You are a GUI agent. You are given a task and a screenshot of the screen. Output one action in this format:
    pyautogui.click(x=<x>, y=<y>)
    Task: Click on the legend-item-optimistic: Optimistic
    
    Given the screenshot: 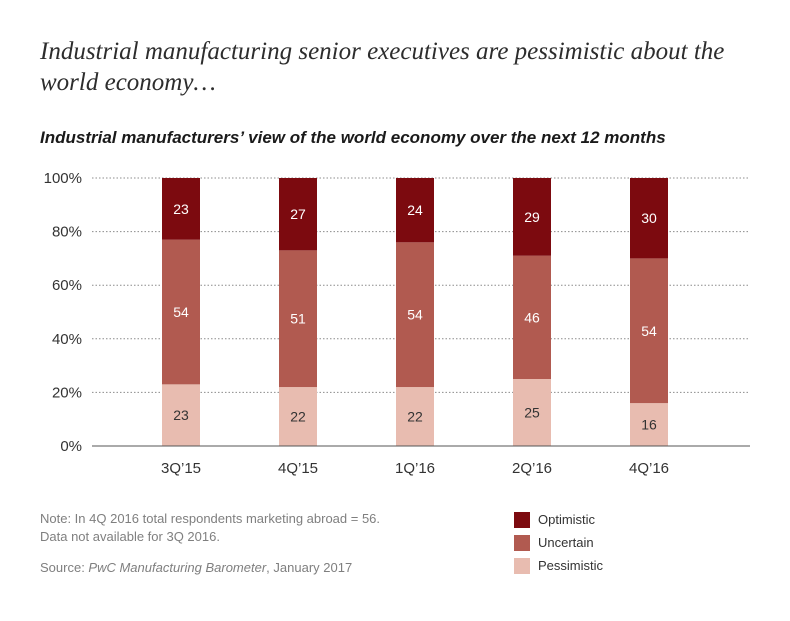 What is the action you would take?
    pyautogui.click(x=558, y=519)
    